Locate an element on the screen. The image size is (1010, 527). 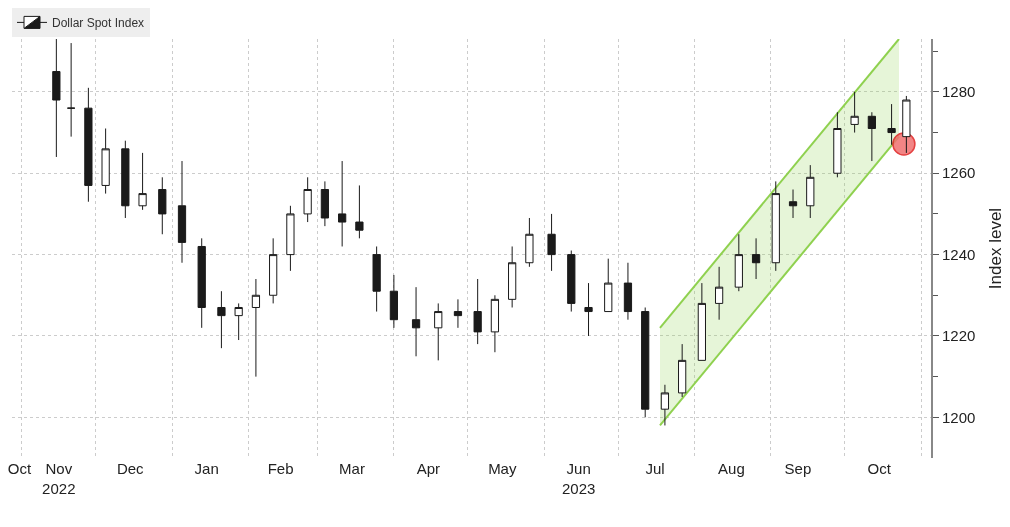
y-tick-label: 1240 is located at coordinates (959, 254).